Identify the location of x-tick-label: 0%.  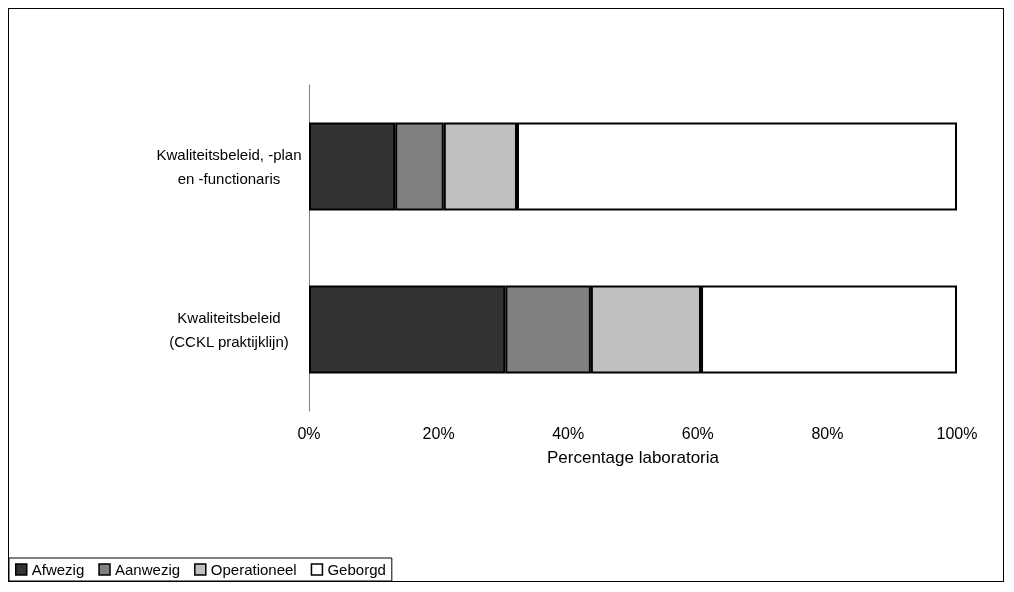
(309, 433).